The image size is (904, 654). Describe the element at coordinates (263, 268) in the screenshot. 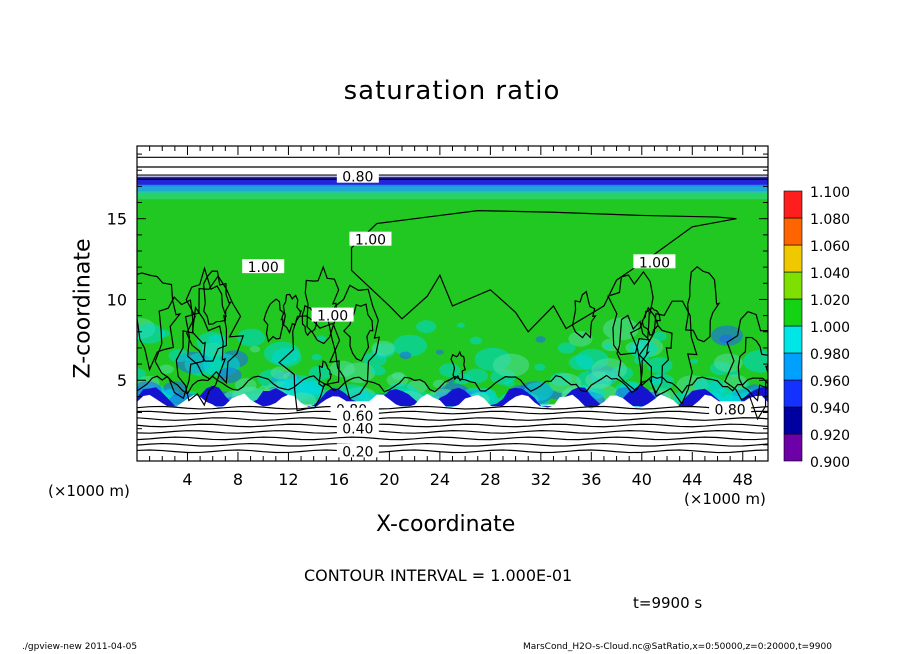

I see `contour-label-3: 1.00` at that location.